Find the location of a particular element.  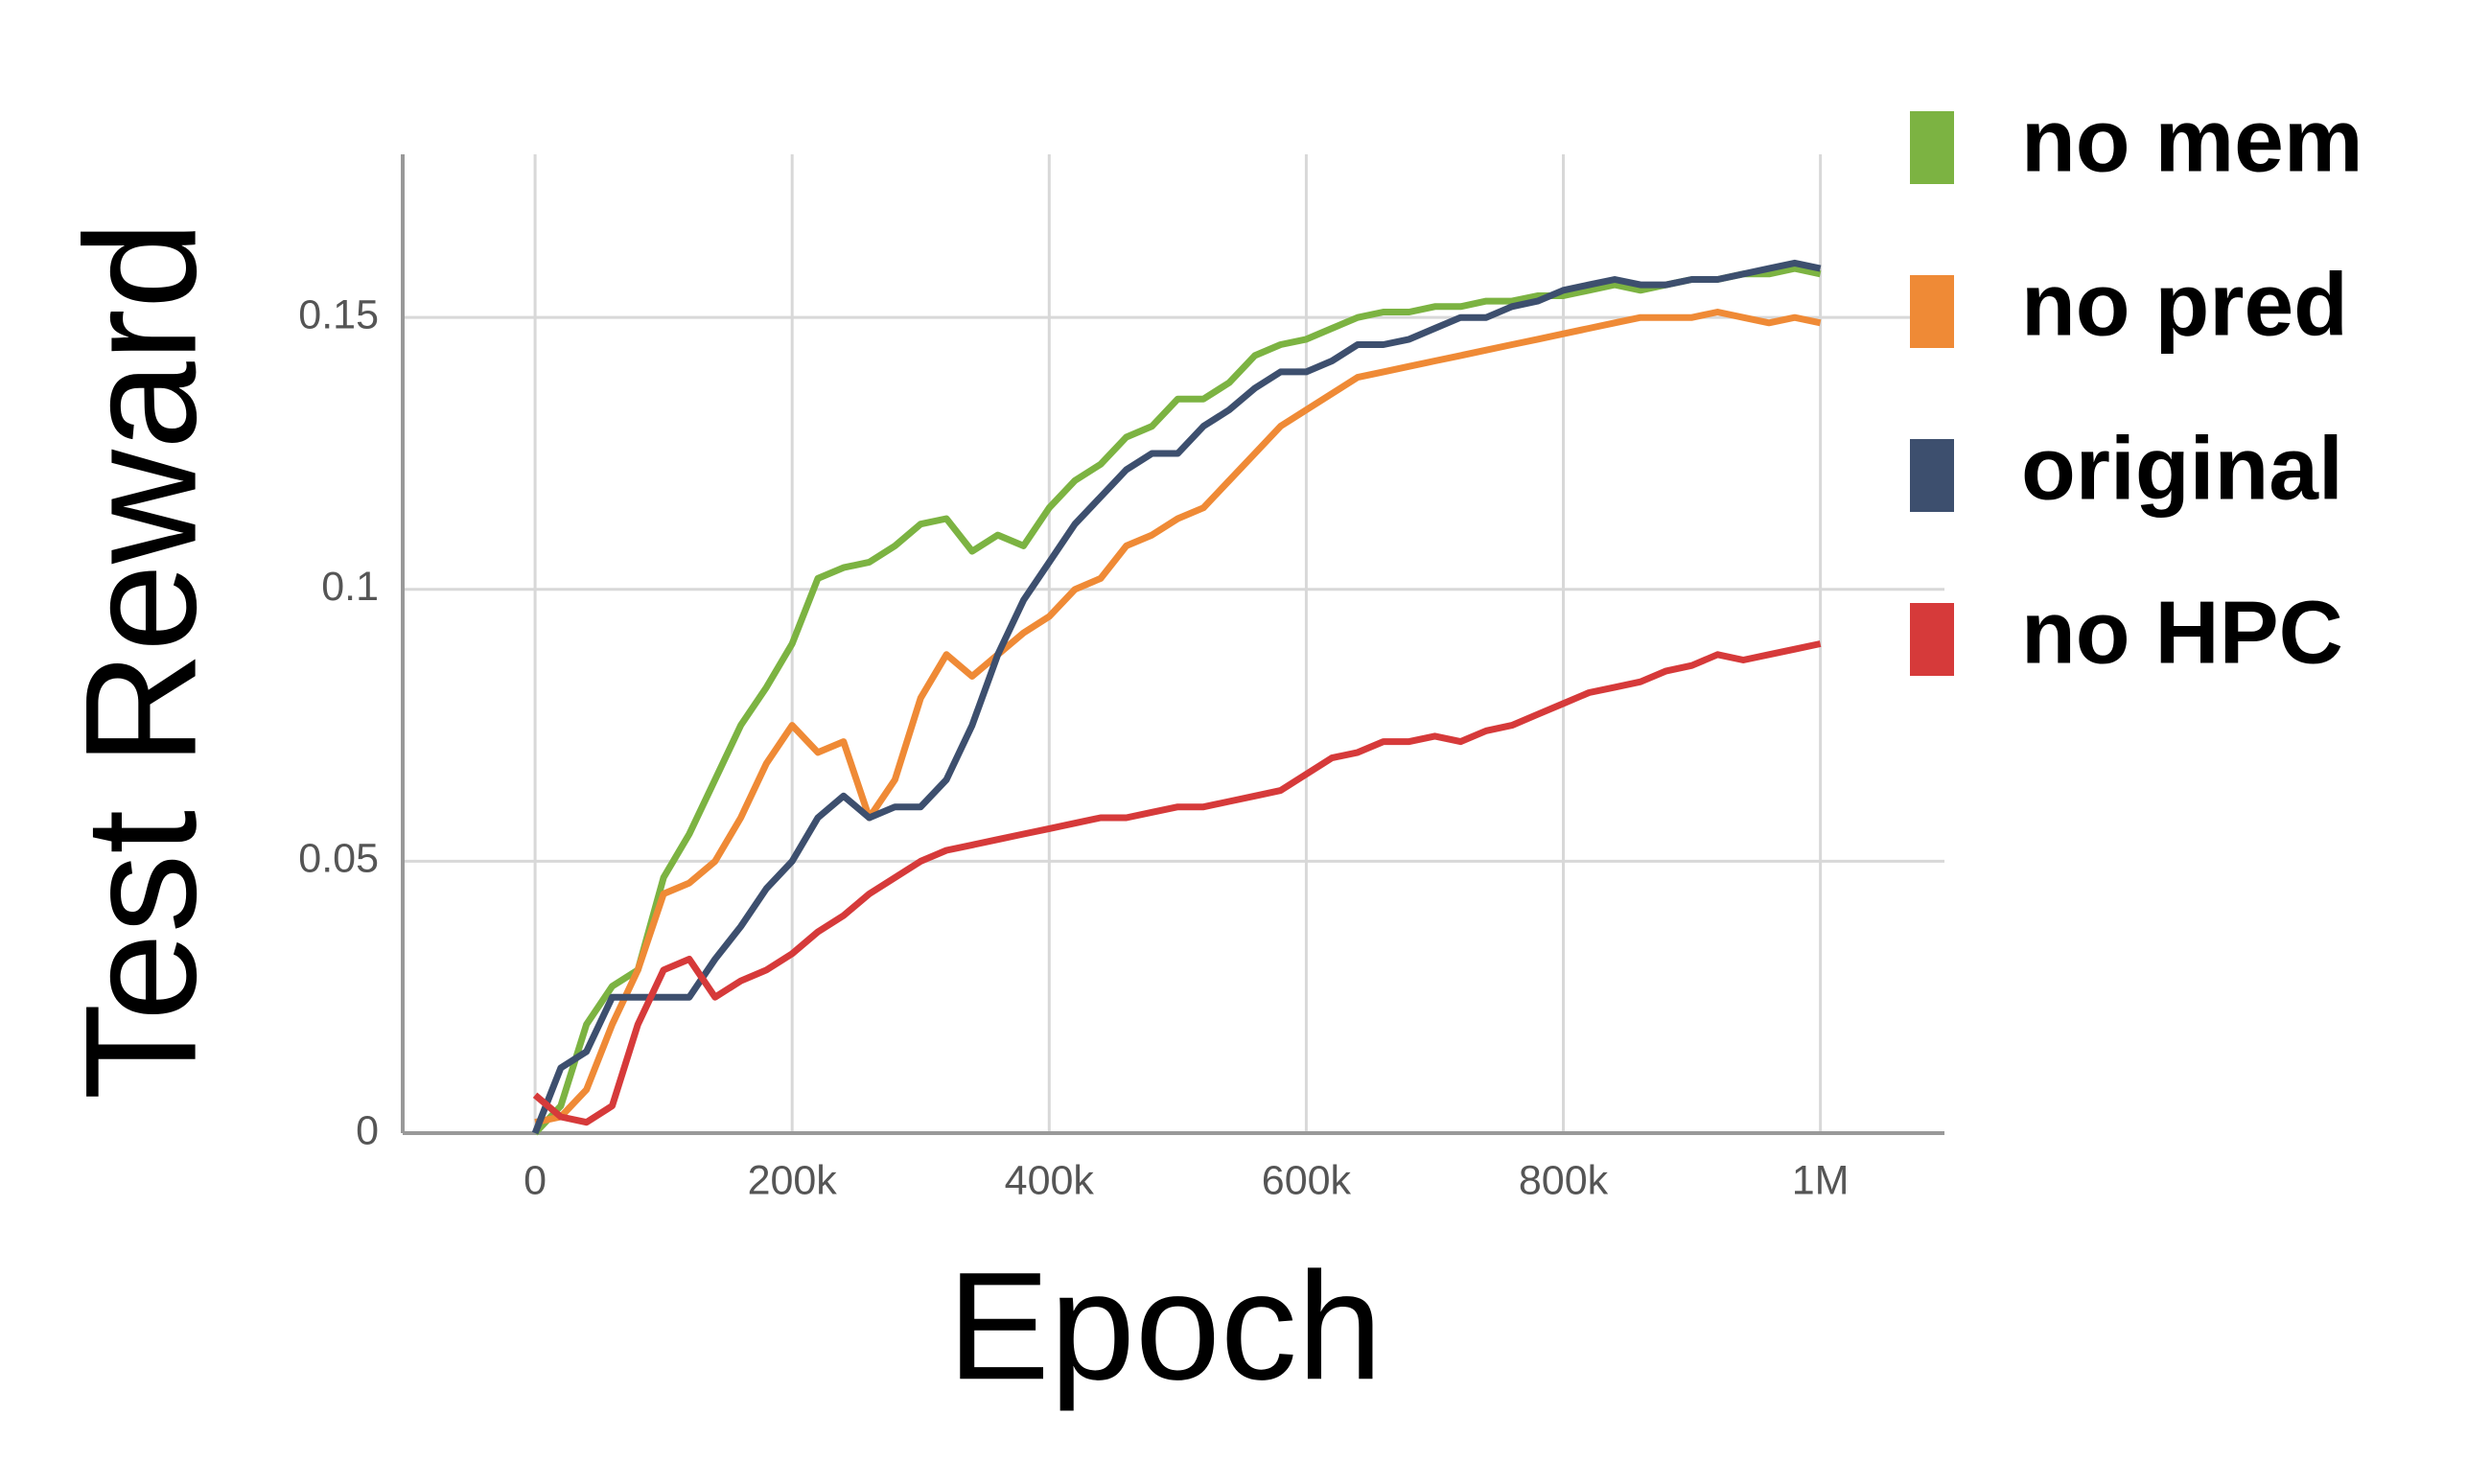

x-tick-label: 800k is located at coordinates (1564, 1180).